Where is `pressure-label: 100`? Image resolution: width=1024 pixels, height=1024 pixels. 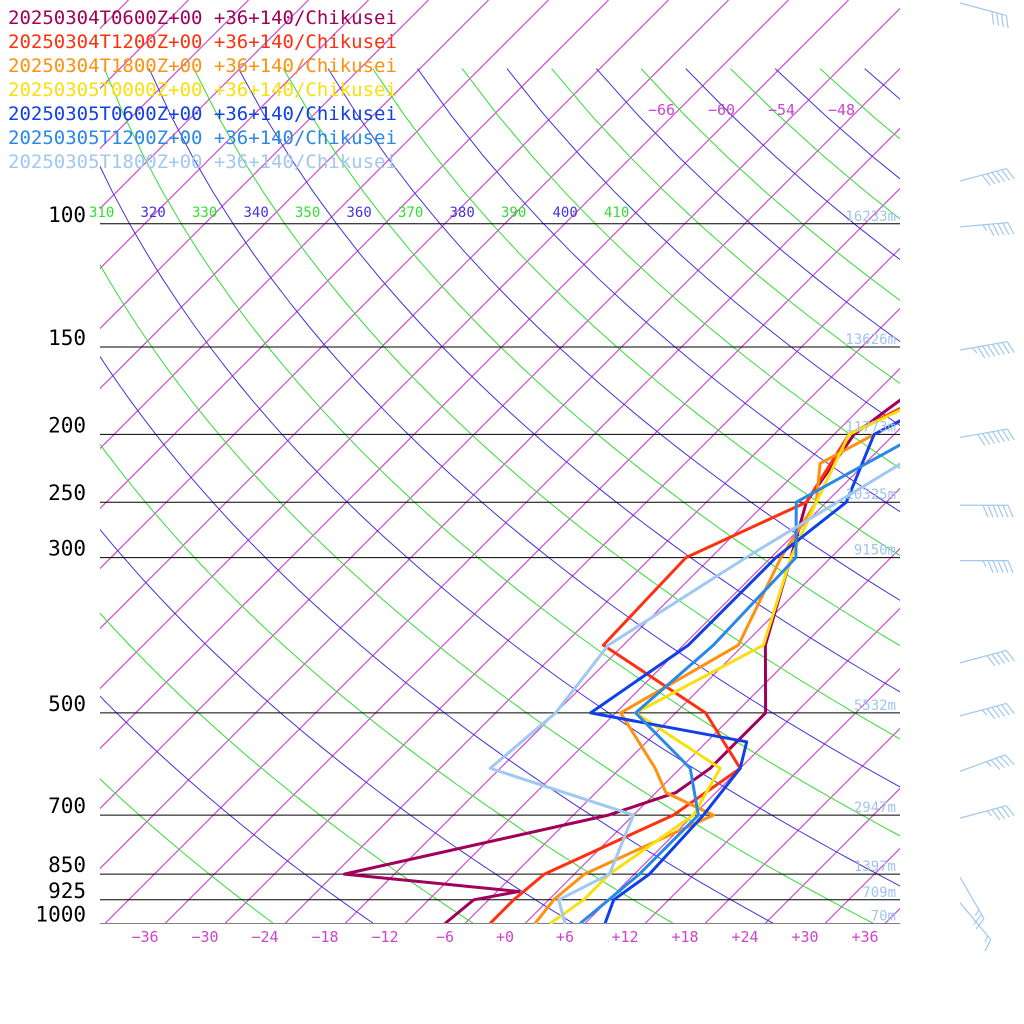
pressure-label: 100 is located at coordinates (67, 215).